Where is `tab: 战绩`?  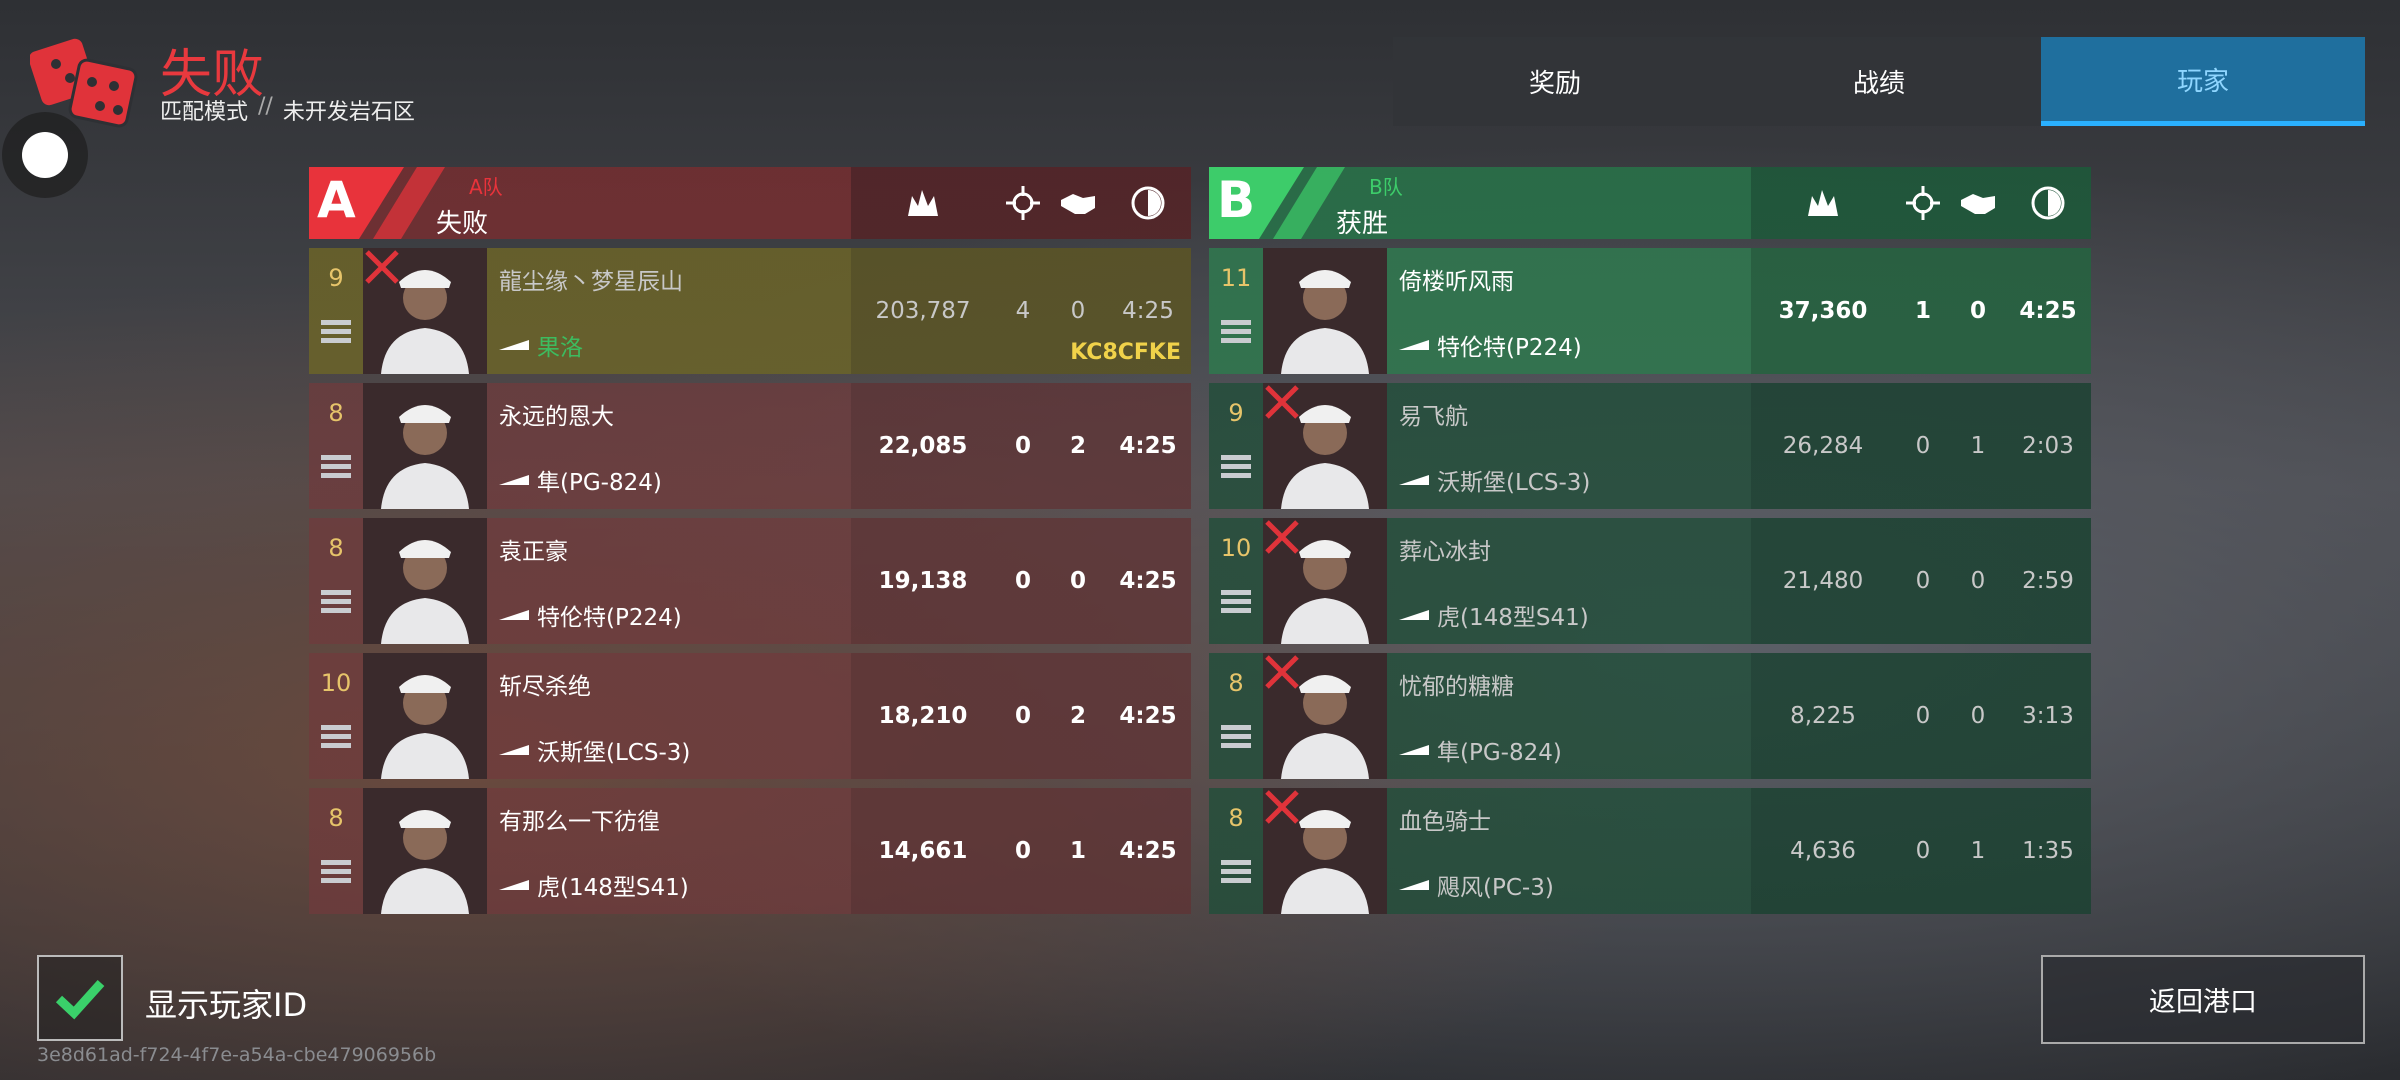
tab: 战绩 is located at coordinates (1879, 81).